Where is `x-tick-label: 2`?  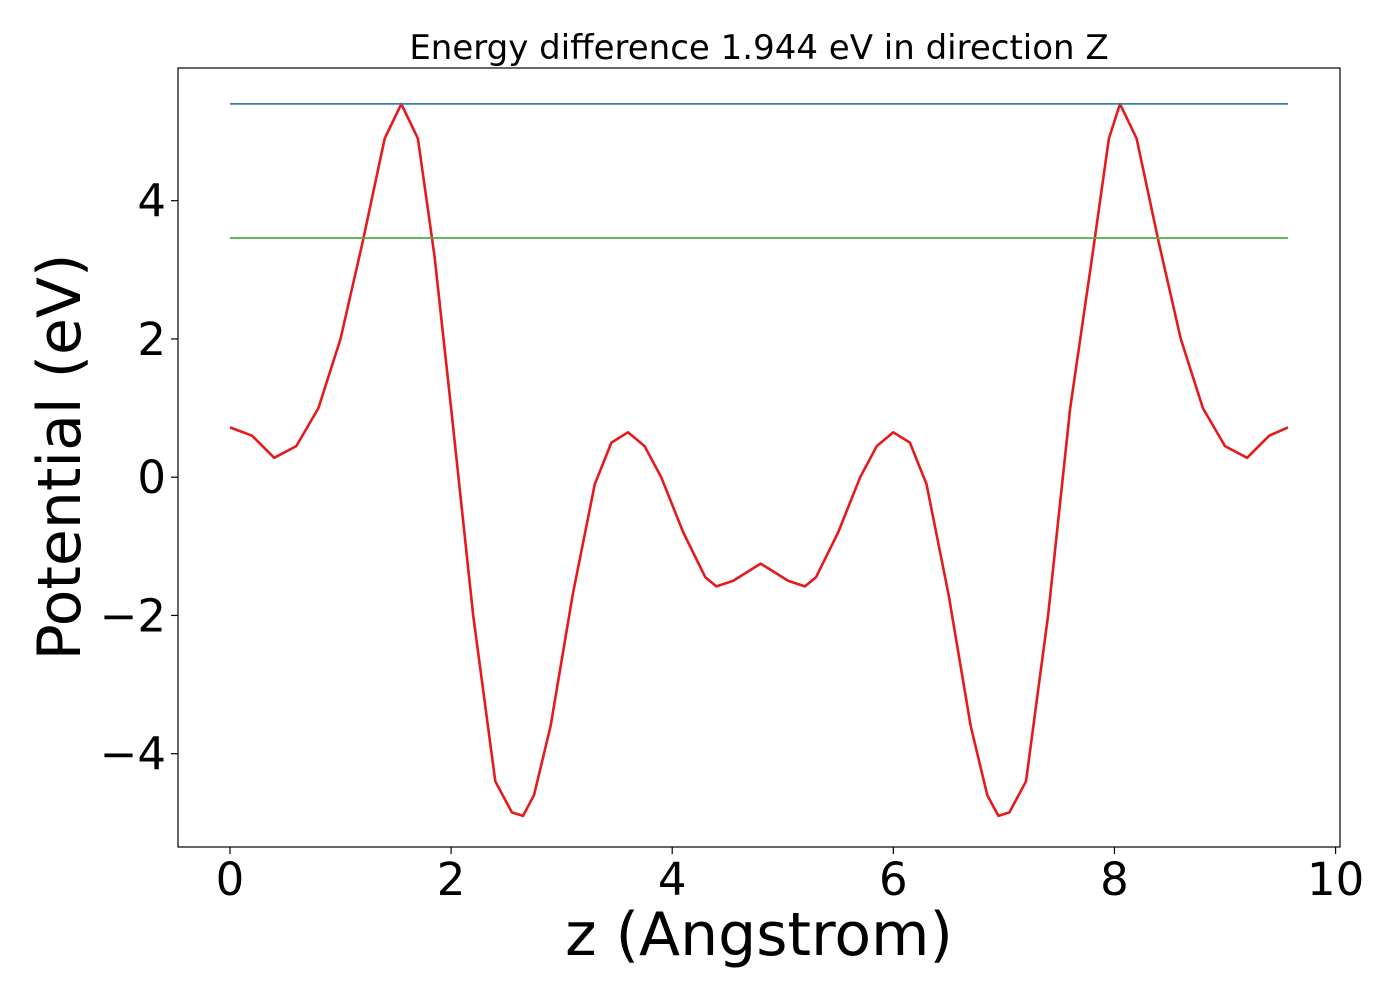
x-tick-label: 2 is located at coordinates (451, 879).